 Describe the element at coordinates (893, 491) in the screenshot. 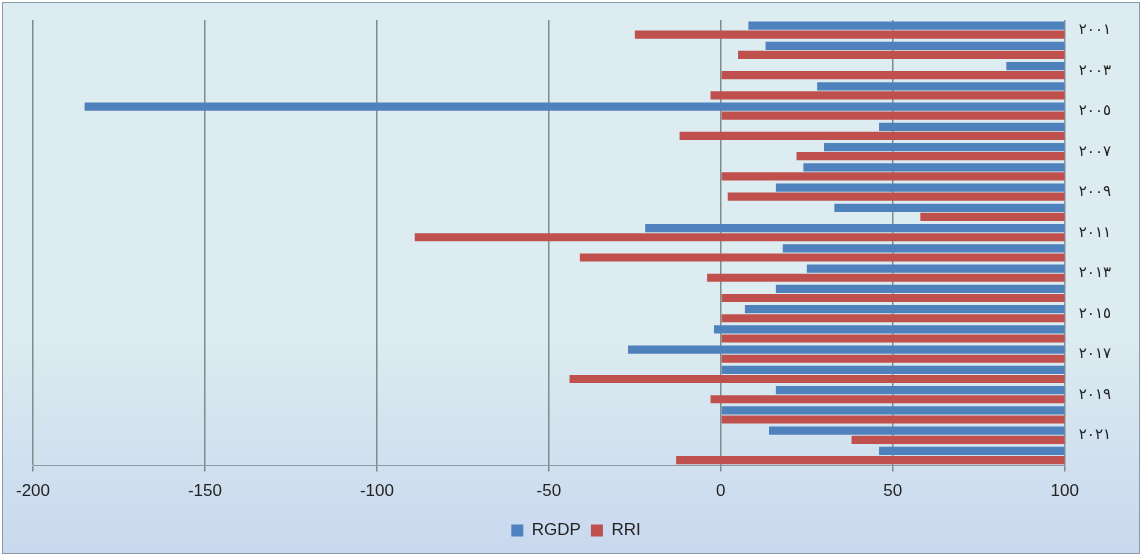

I see `x-tick-label: 50` at that location.